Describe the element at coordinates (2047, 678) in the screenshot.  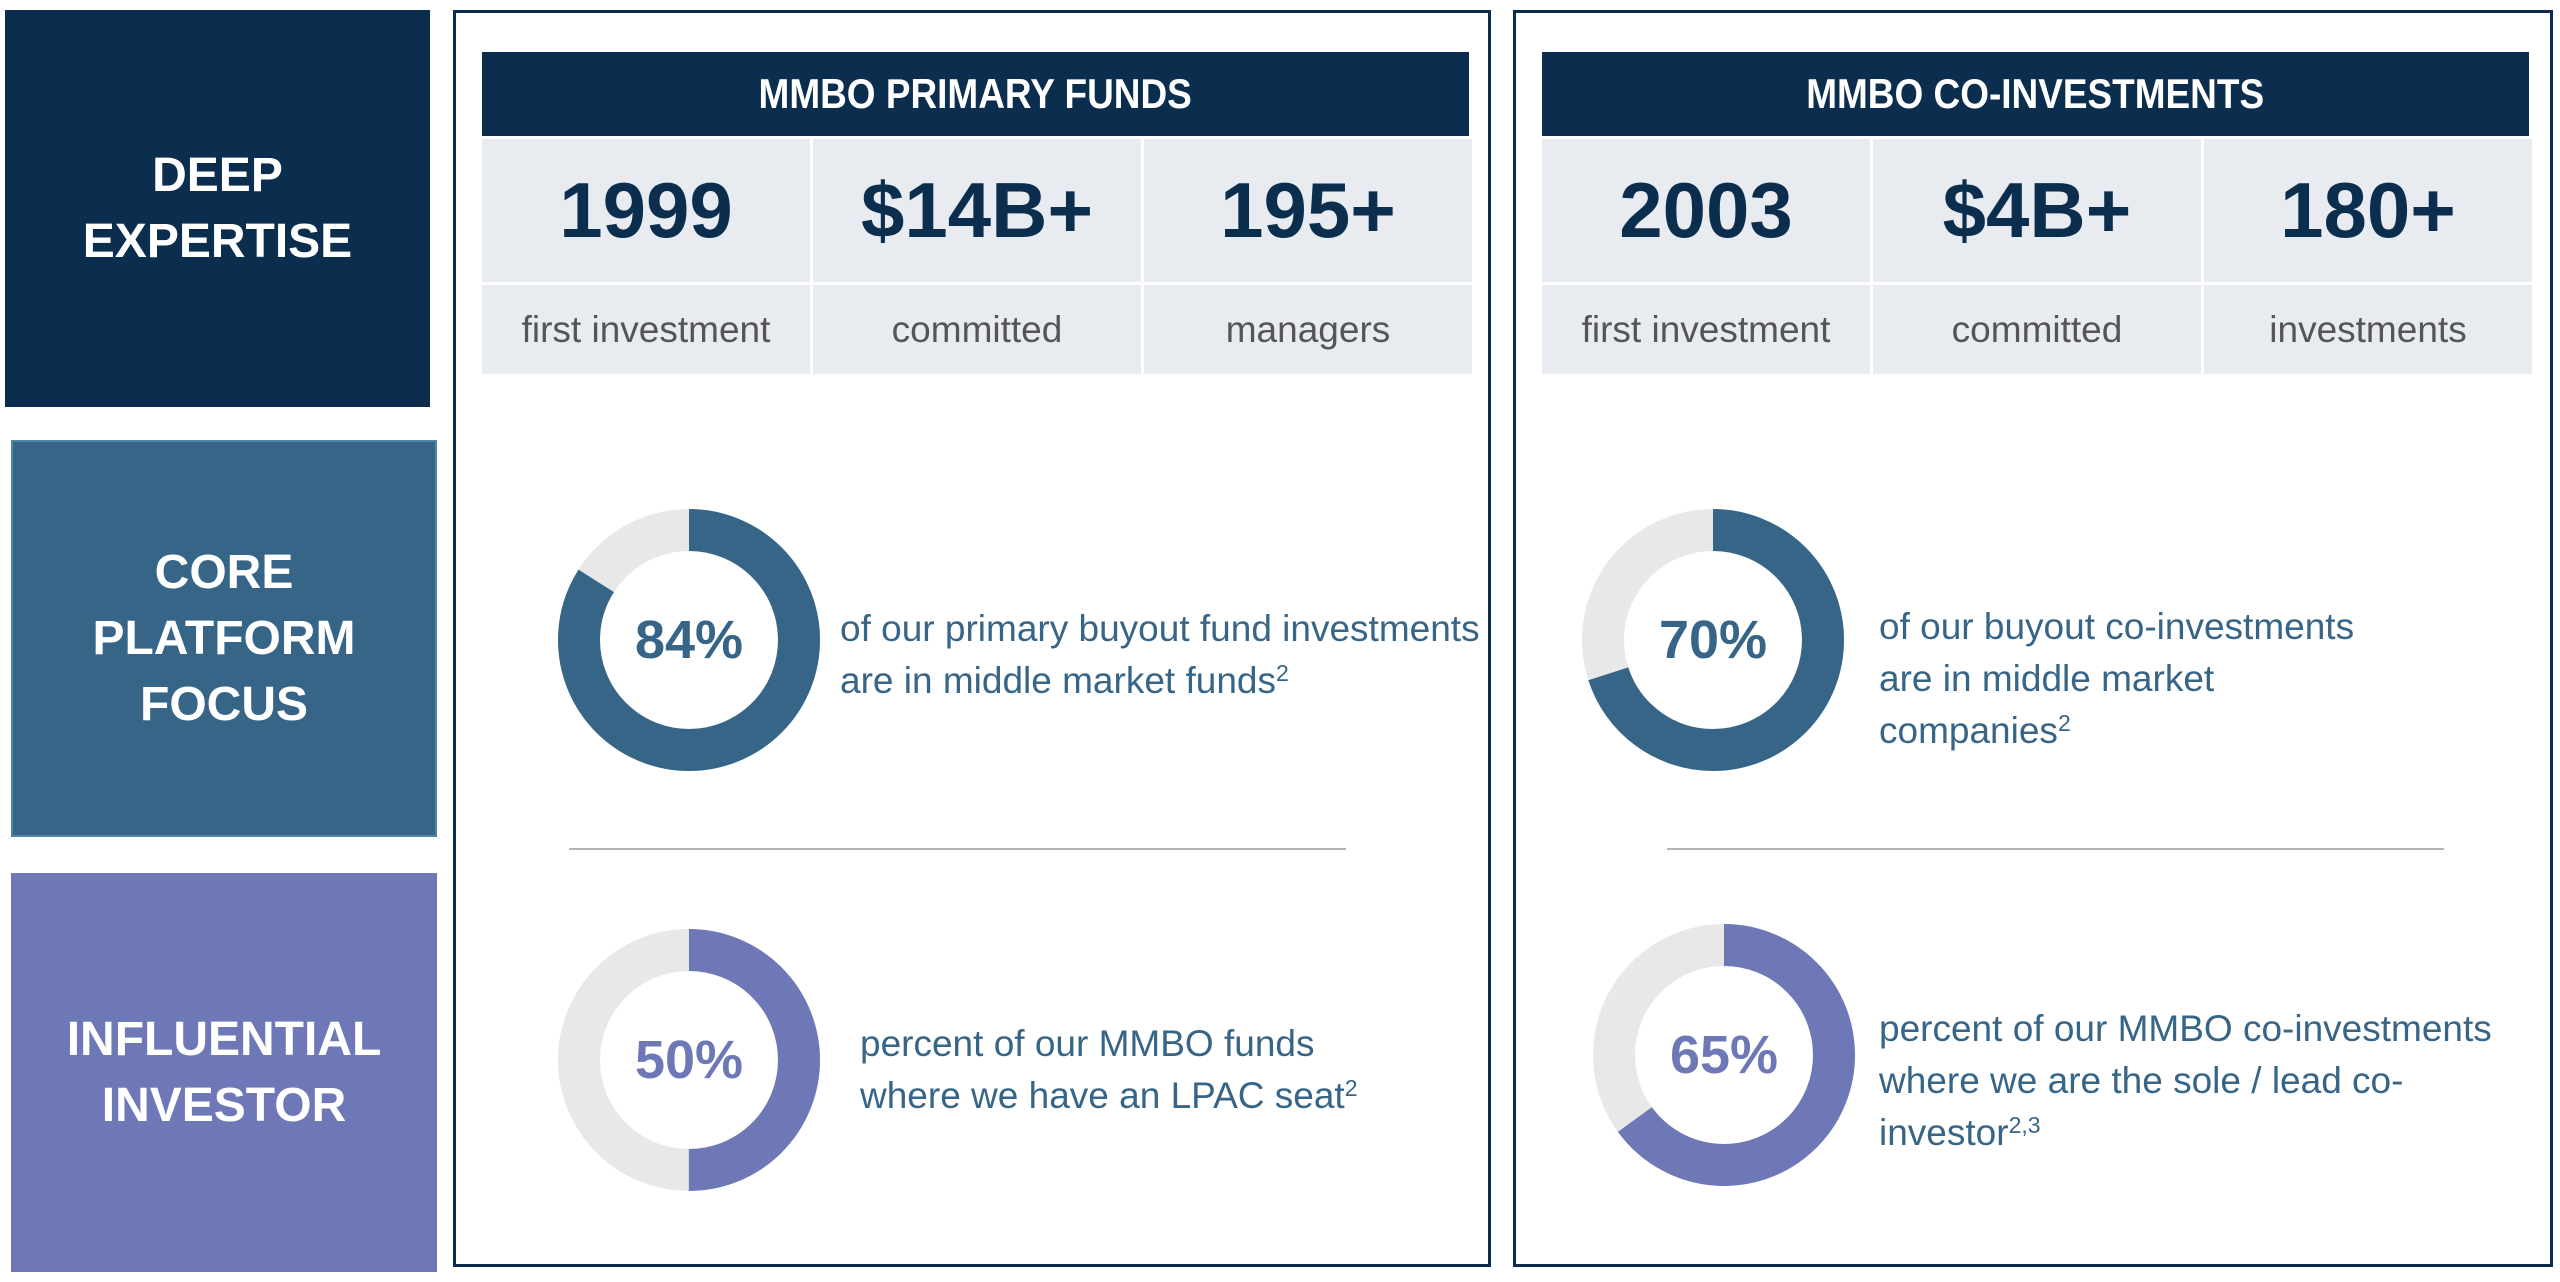
I see `description-line: are in middle market` at that location.